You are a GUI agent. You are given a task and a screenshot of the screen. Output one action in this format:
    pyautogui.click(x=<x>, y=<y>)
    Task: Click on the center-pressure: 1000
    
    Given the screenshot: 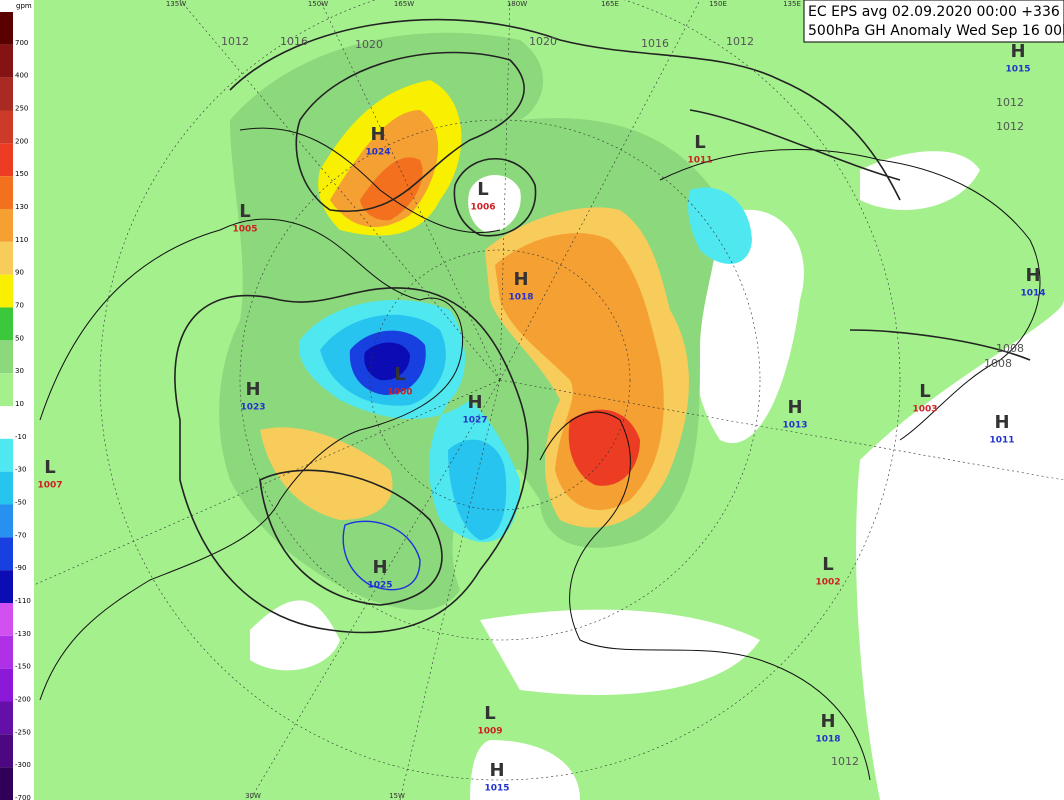 What is the action you would take?
    pyautogui.click(x=399, y=393)
    